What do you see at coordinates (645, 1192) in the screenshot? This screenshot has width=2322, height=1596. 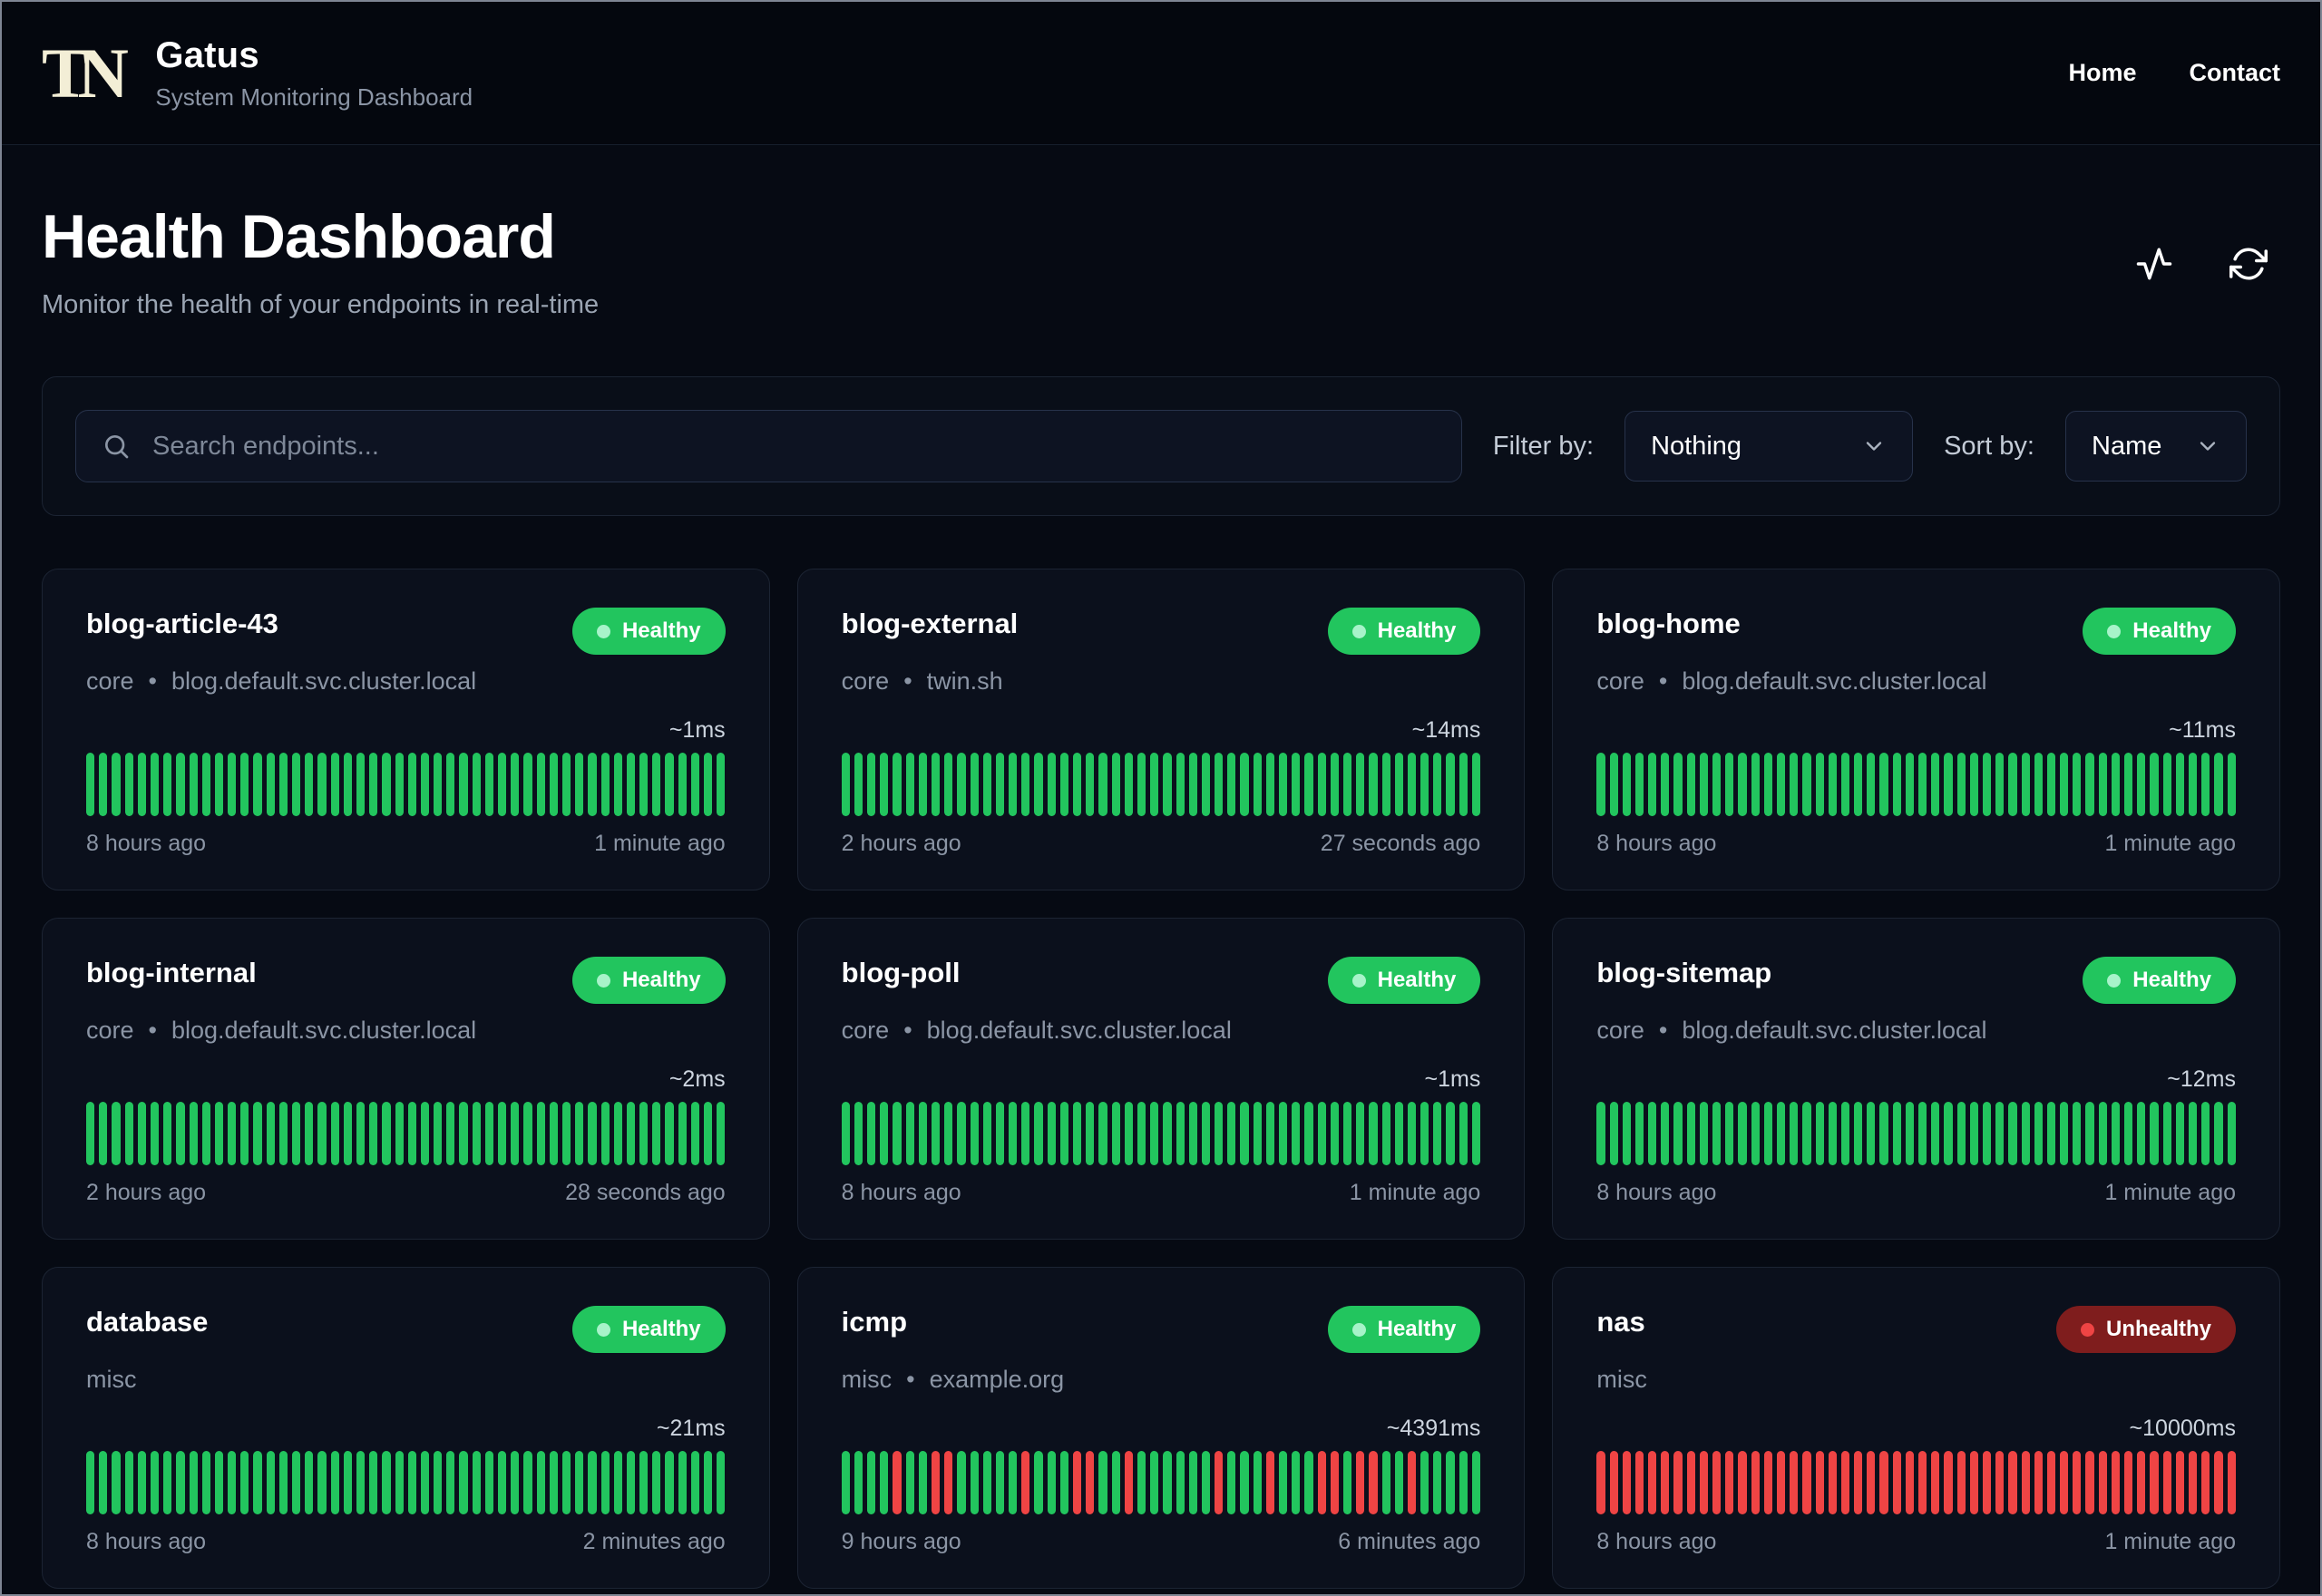 I see `newest-timestamp: 28 seconds ago` at bounding box center [645, 1192].